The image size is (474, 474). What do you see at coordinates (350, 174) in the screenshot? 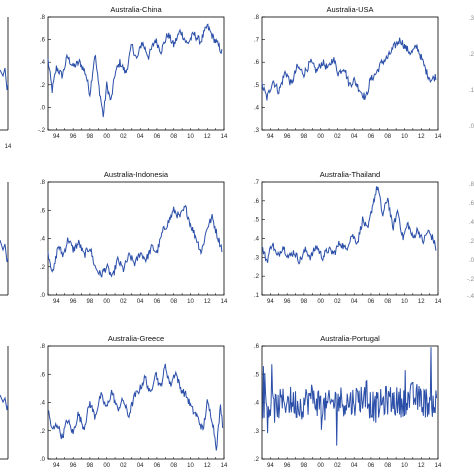
I see `chart-title: Australia-Thailand` at bounding box center [350, 174].